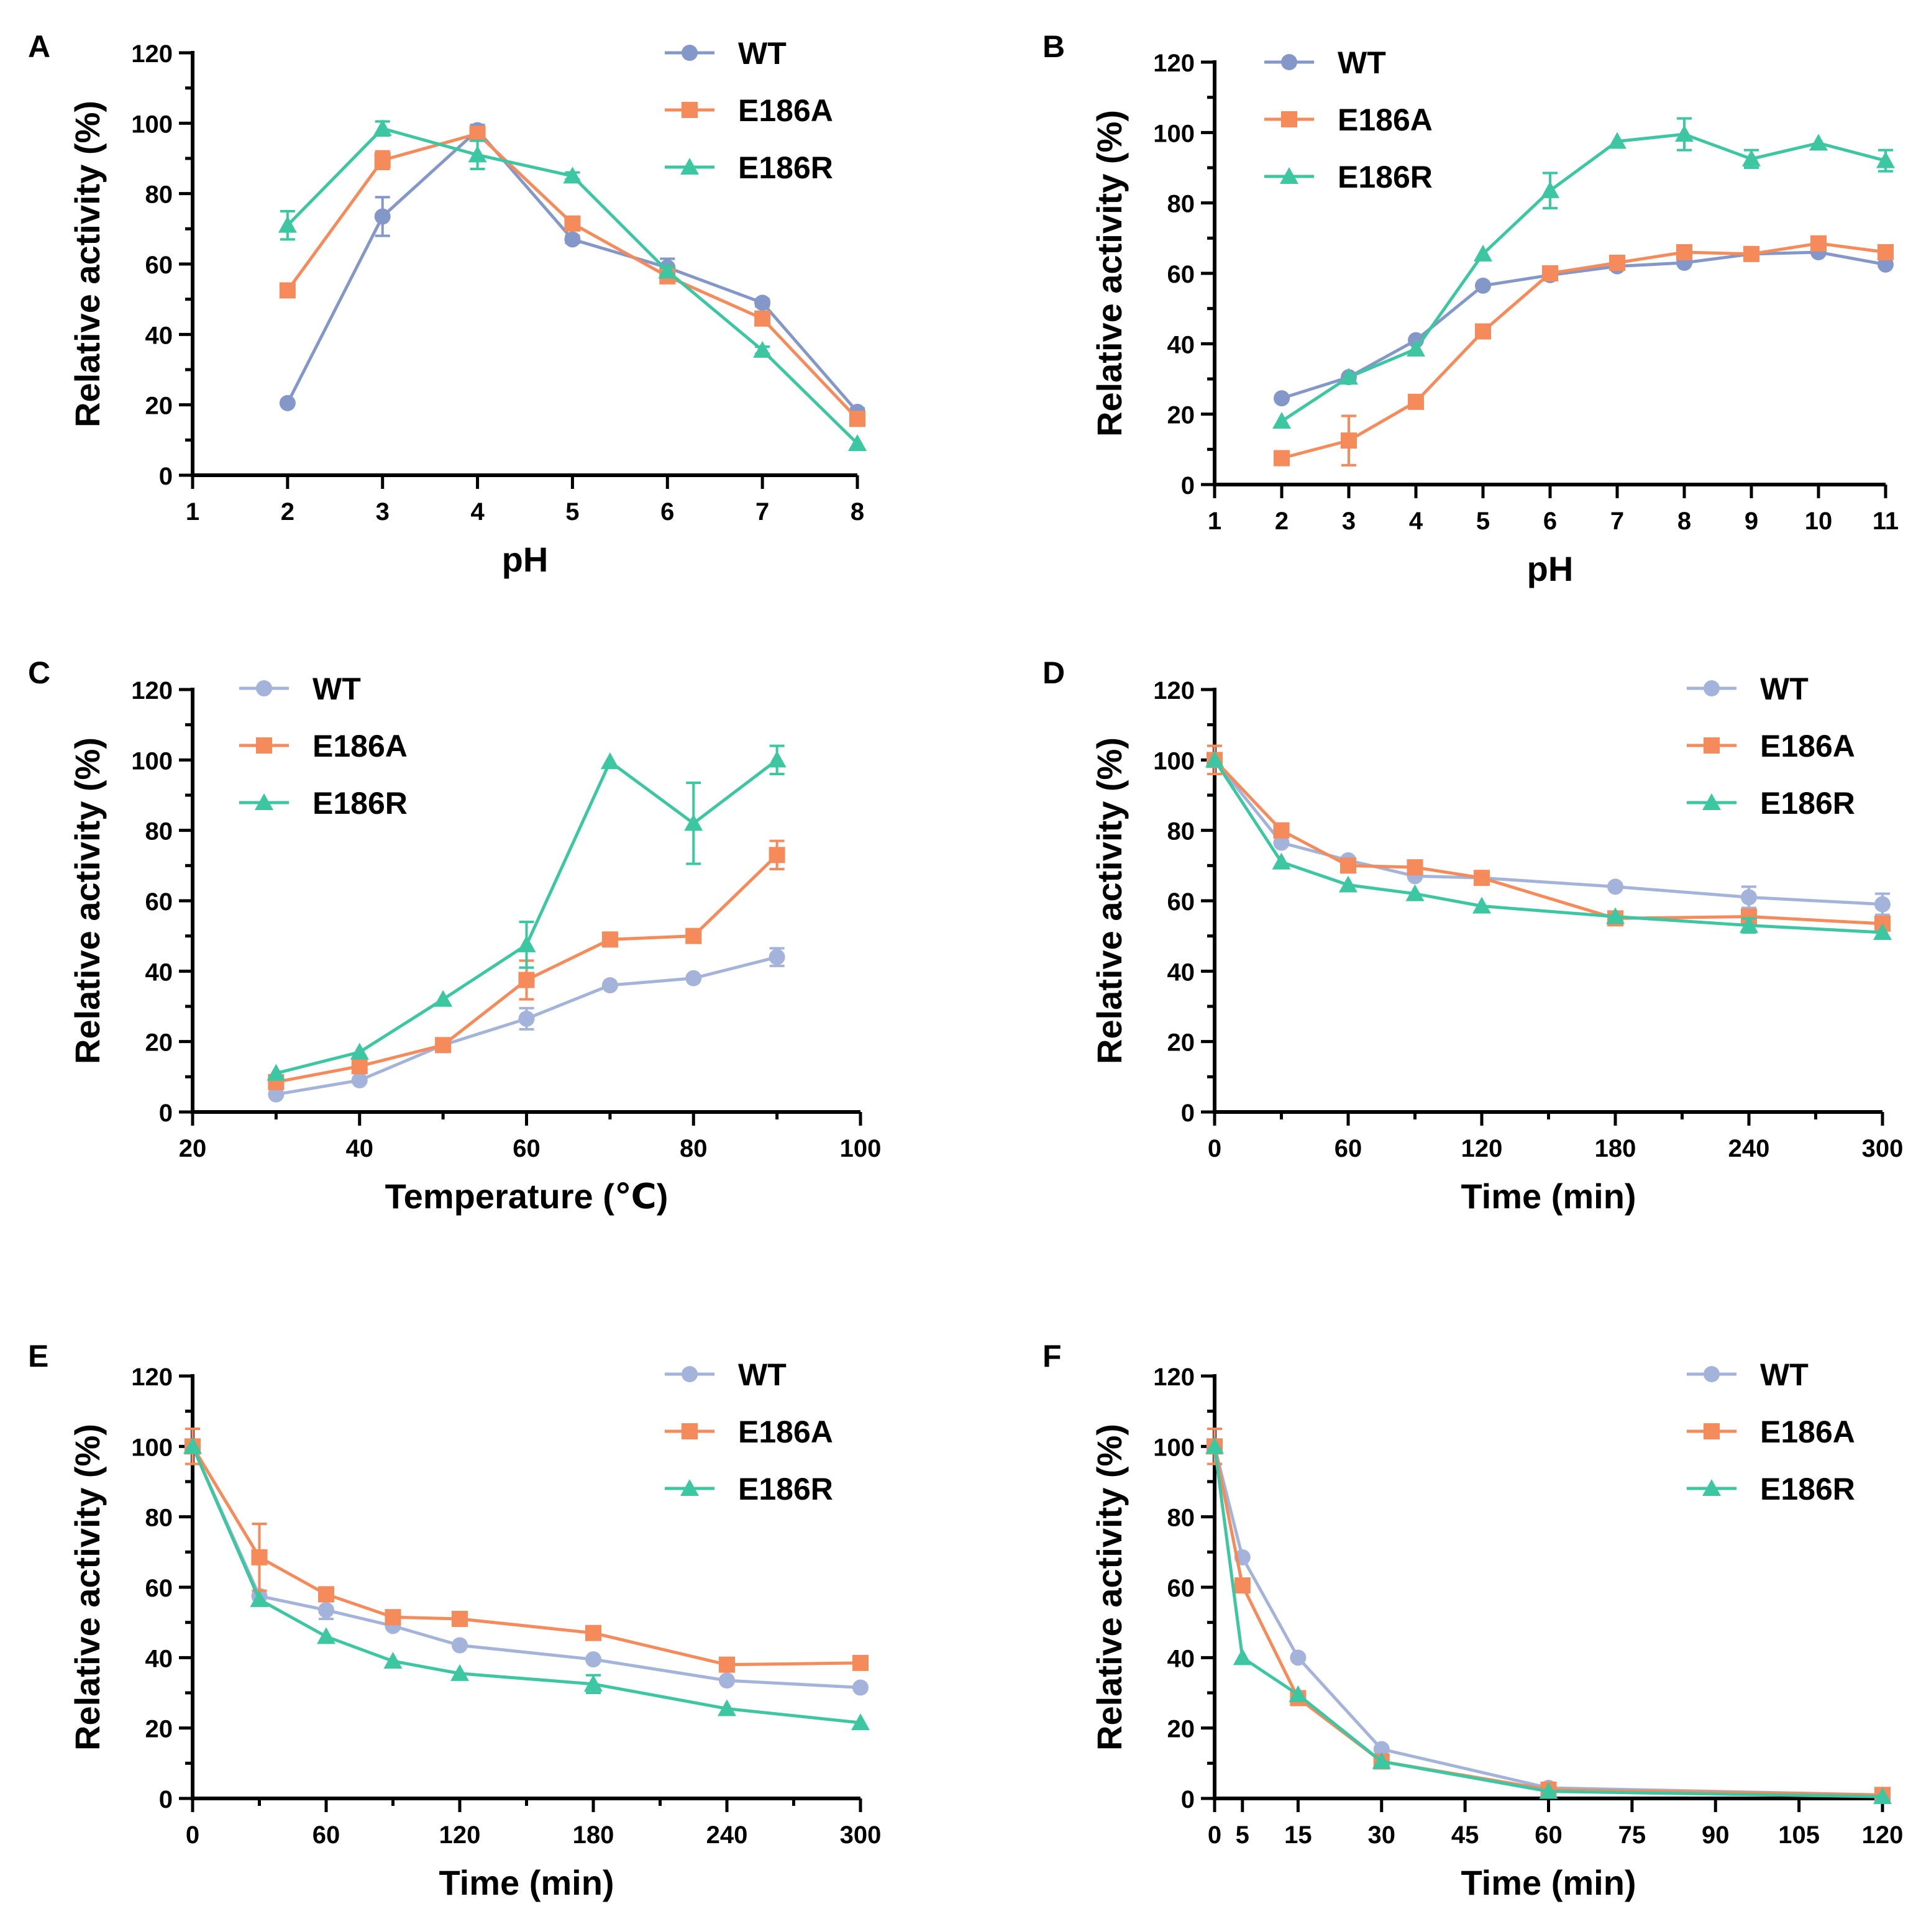  I want to click on x-tick-label: 4, so click(477, 512).